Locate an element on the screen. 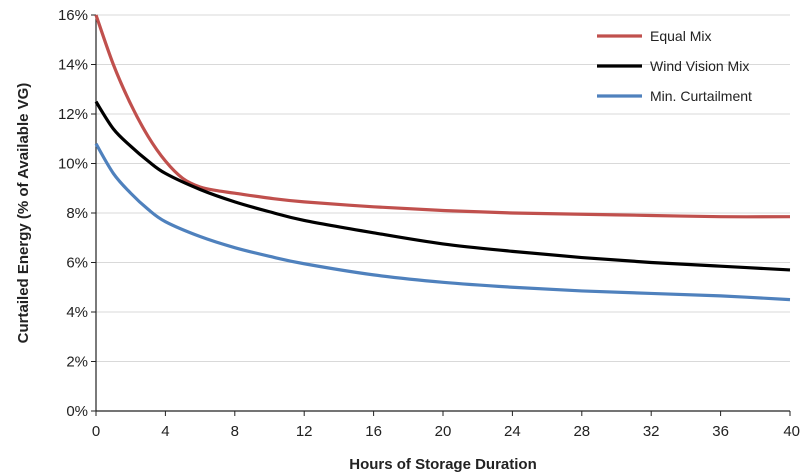 This screenshot has height=474, width=801. x-tick-label-2: 8 is located at coordinates (235, 431).